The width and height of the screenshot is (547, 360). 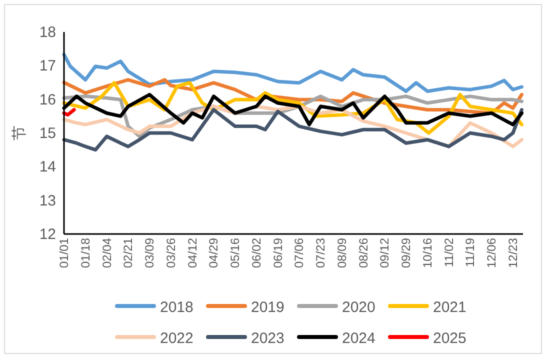 I want to click on x-tick-label: 01/18, so click(x=85, y=253).